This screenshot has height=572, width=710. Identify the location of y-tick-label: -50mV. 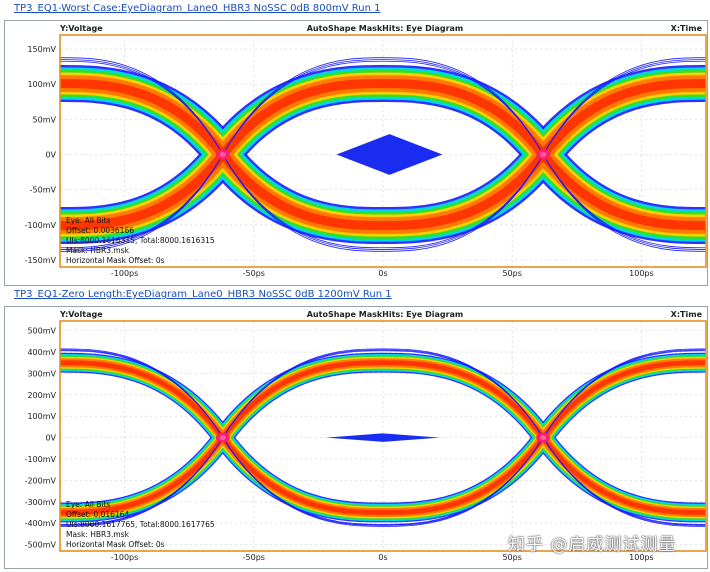
(43, 190).